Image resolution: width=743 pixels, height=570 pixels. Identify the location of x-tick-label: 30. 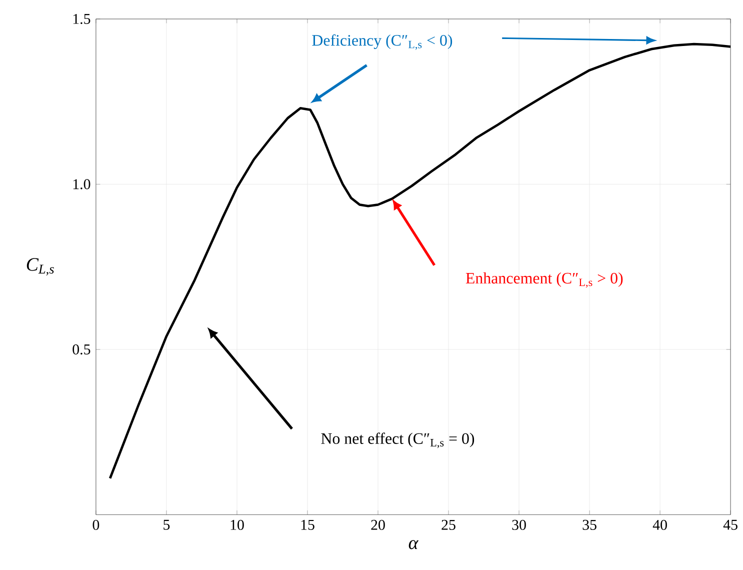
(519, 525).